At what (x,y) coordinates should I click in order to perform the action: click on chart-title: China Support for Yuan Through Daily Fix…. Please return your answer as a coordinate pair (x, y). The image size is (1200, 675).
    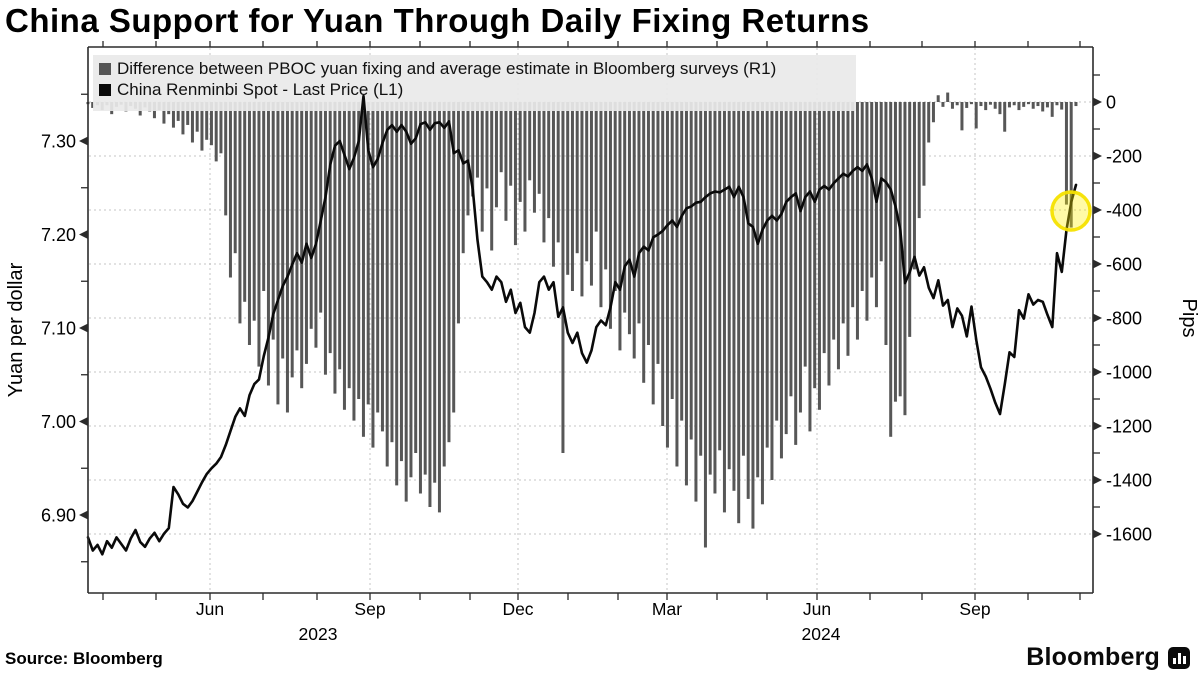
    Looking at the image, I should click on (437, 20).